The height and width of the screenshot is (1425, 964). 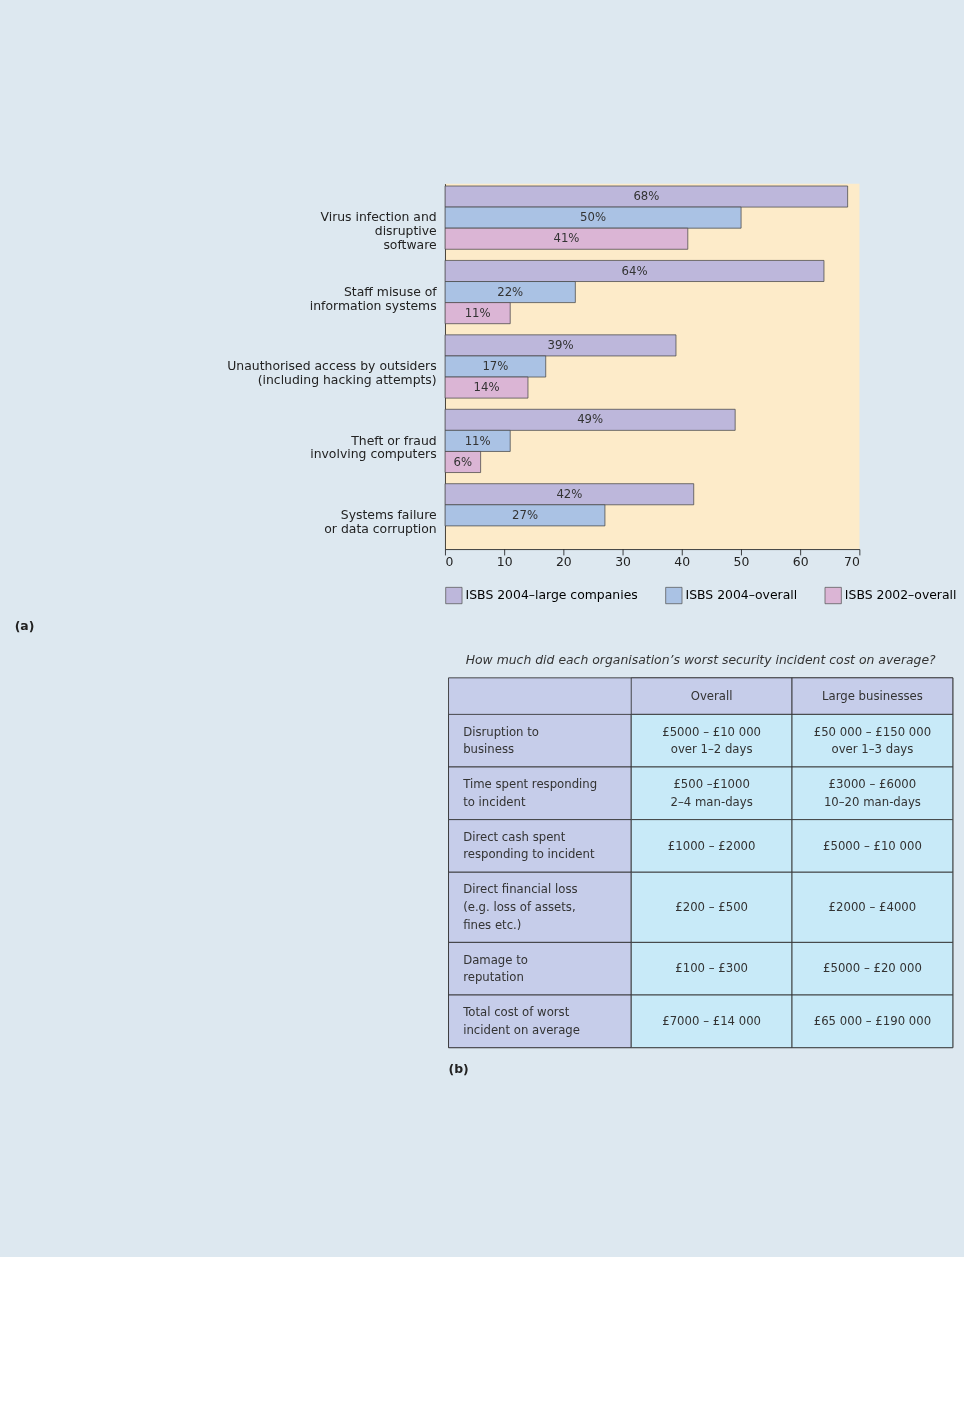 I want to click on text: £3000 – £6000 10–20 man-days, so click(x=872, y=793).